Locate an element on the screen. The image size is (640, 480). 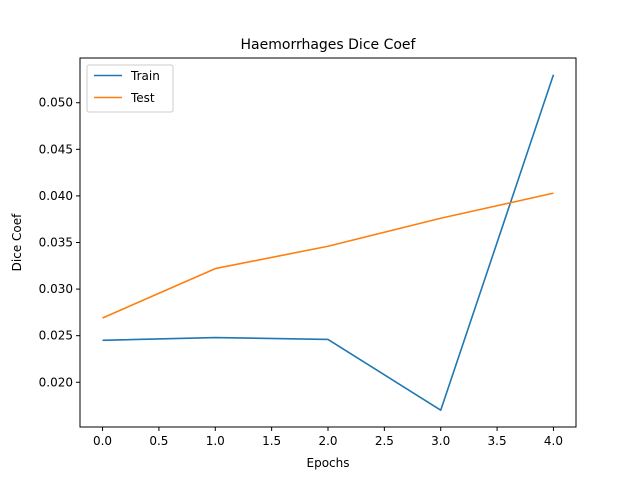
legend-label-train: Train is located at coordinates (145, 76).